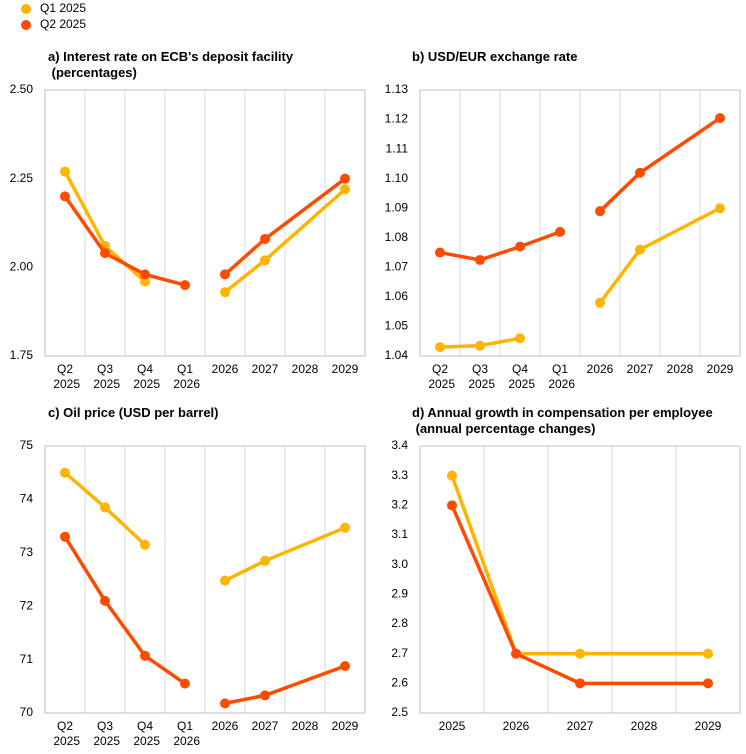 The height and width of the screenshot is (754, 746). Describe the element at coordinates (399, 653) in the screenshot. I see `y-tick-label: 2.7` at that location.